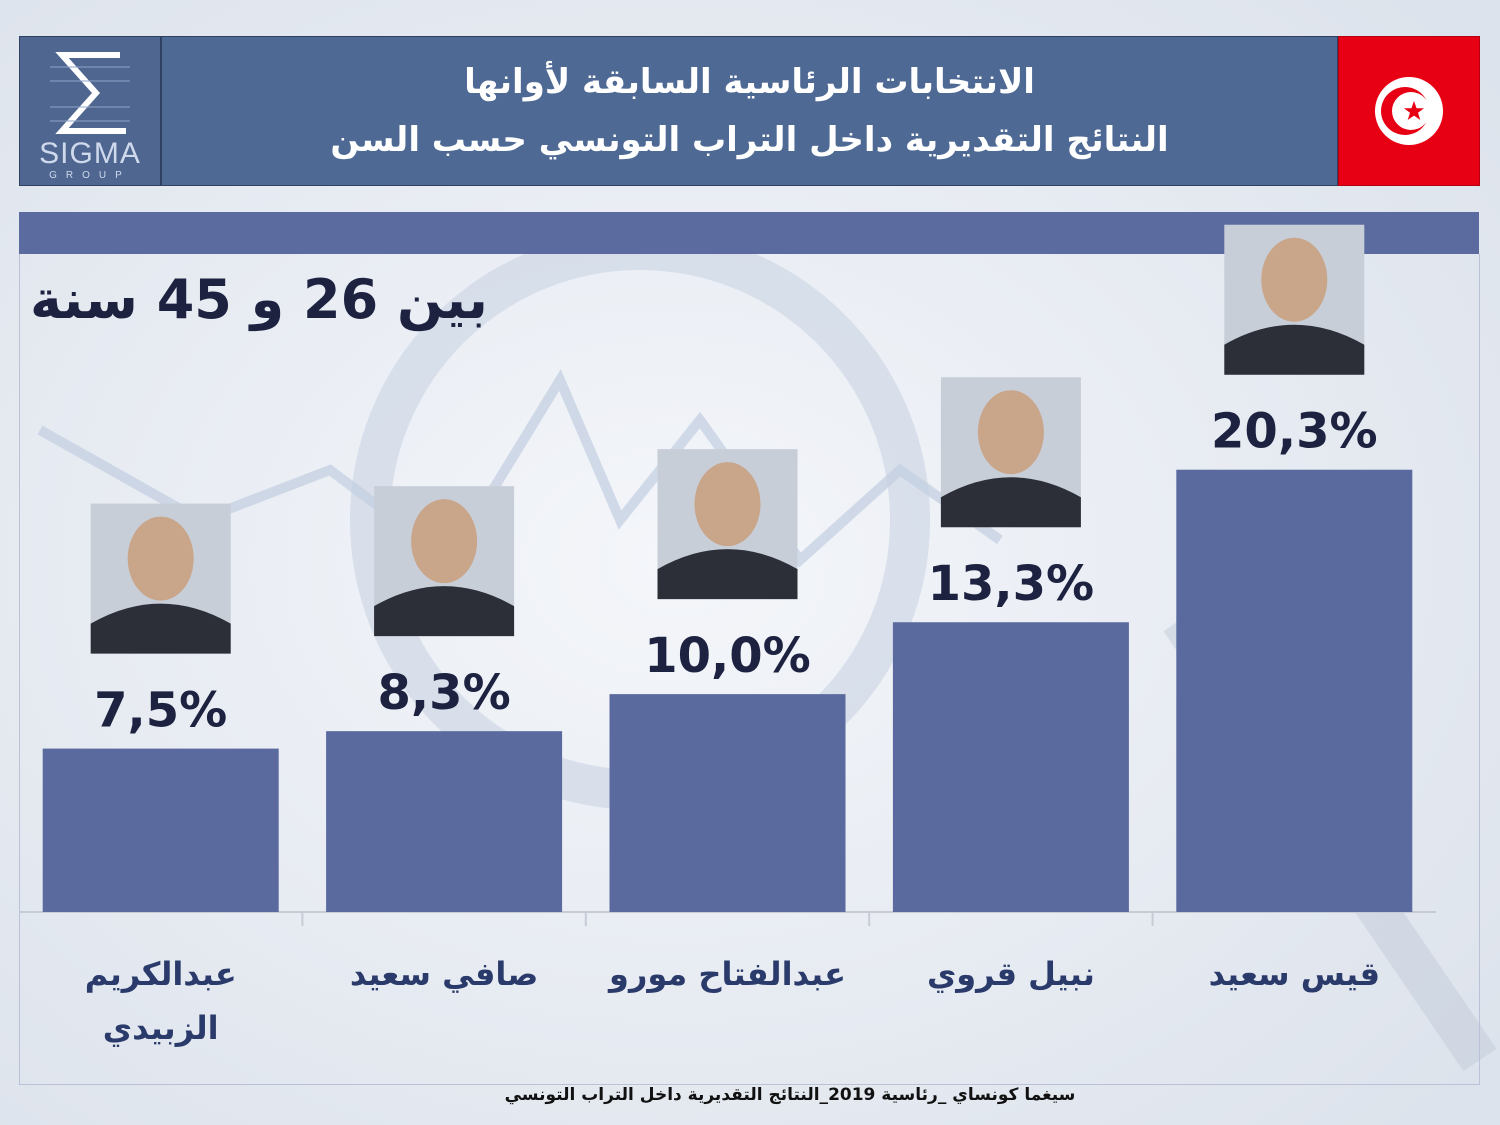  Describe the element at coordinates (444, 974) in the screenshot. I see `category-label: صافي سعيد` at that location.